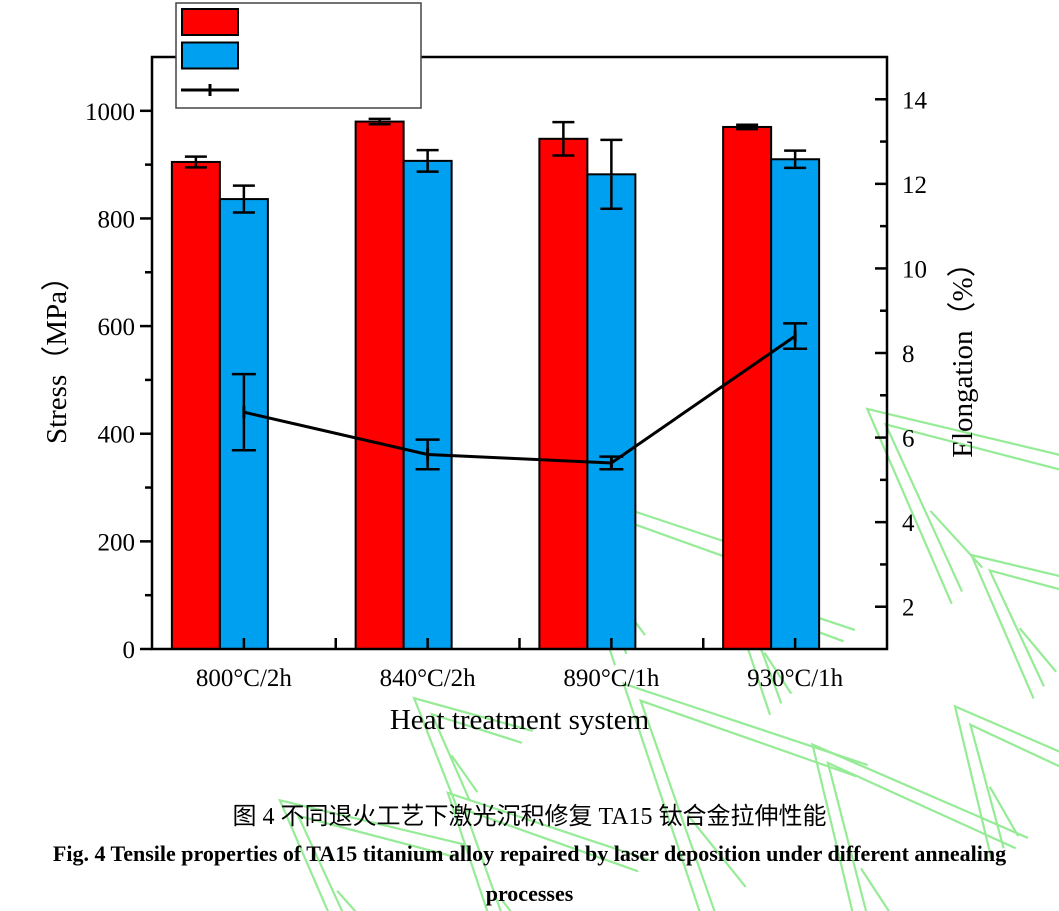  Describe the element at coordinates (908, 523) in the screenshot. I see `right-tick-label: 4` at that location.